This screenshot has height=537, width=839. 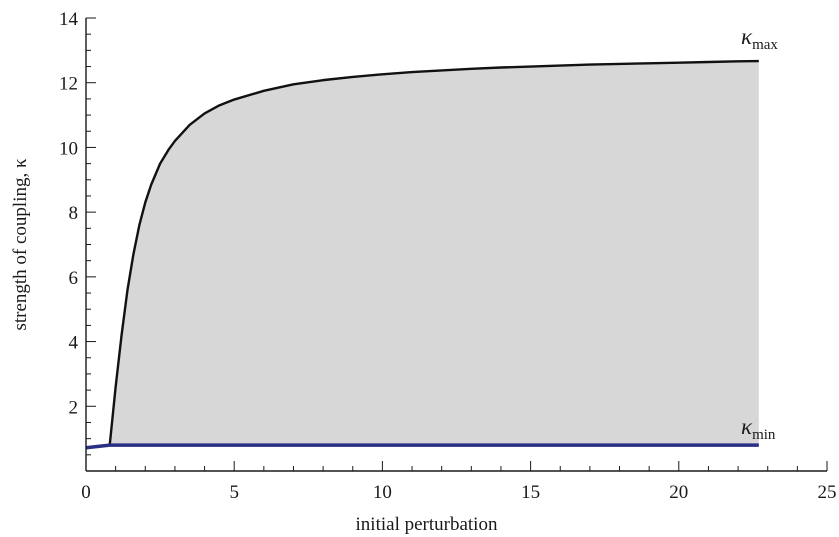 What do you see at coordinates (427, 524) in the screenshot?
I see `x-axis-label: initial perturbation` at bounding box center [427, 524].